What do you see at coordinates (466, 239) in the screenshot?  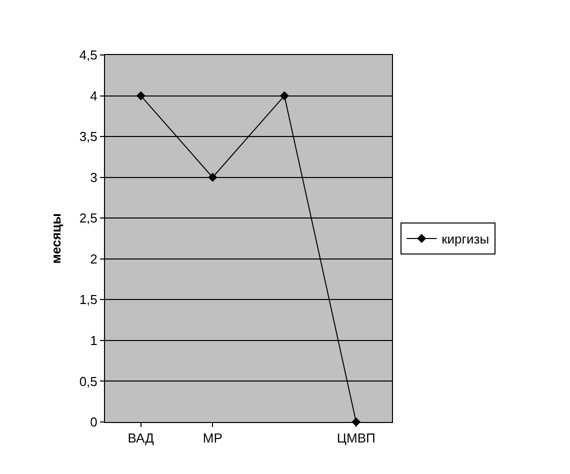 I see `legend-label: киргизы` at bounding box center [466, 239].